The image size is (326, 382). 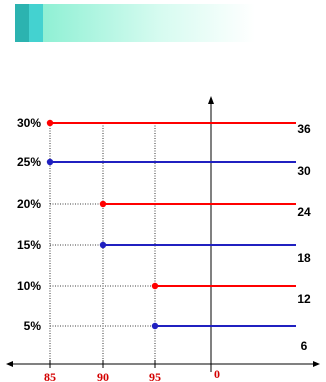 I want to click on right-label: 6, so click(x=304, y=346).